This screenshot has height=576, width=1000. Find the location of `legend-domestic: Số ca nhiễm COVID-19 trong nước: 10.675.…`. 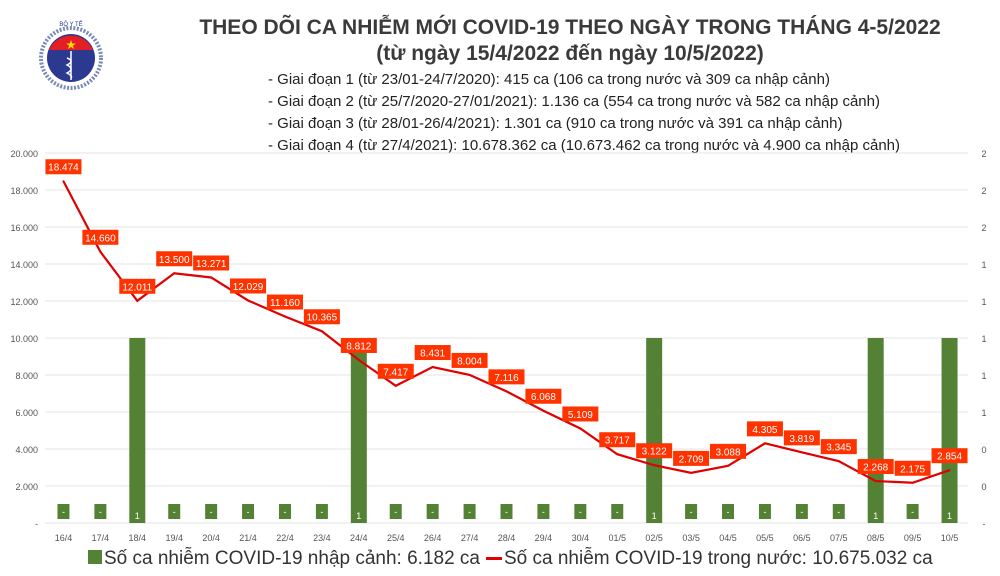

legend-domestic: Số ca nhiễm COVID-19 trong nước: 10.675.… is located at coordinates (709, 559).